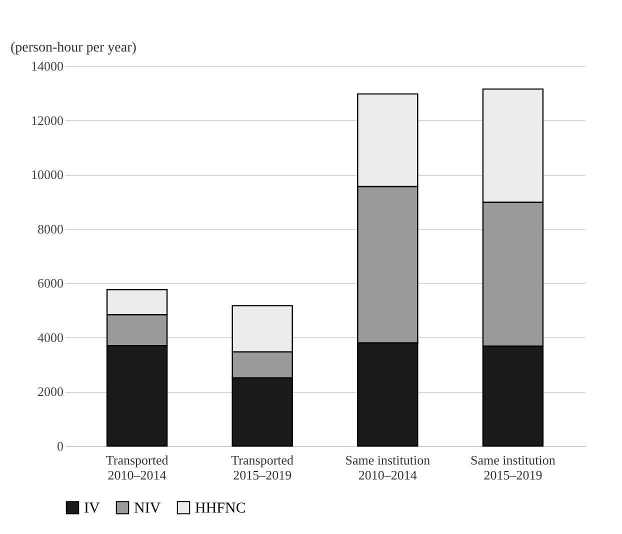 The width and height of the screenshot is (622, 534). What do you see at coordinates (513, 467) in the screenshot?
I see `x-tick-label: Same institution 2015–2019` at bounding box center [513, 467].